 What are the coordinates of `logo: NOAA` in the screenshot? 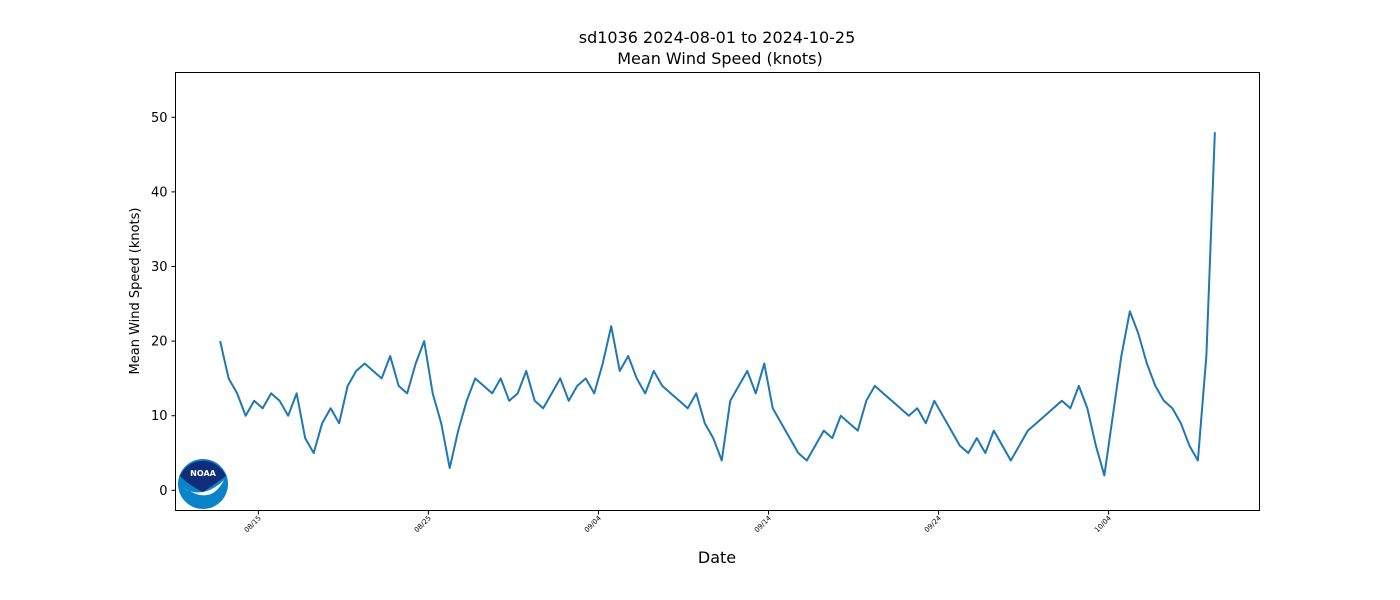 It's located at (203, 484).